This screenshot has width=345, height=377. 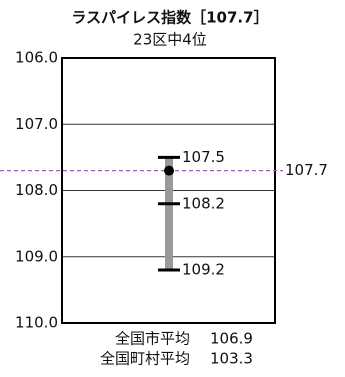 What do you see at coordinates (152, 339) in the screenshot?
I see `note-label: 全国市平均` at bounding box center [152, 339].